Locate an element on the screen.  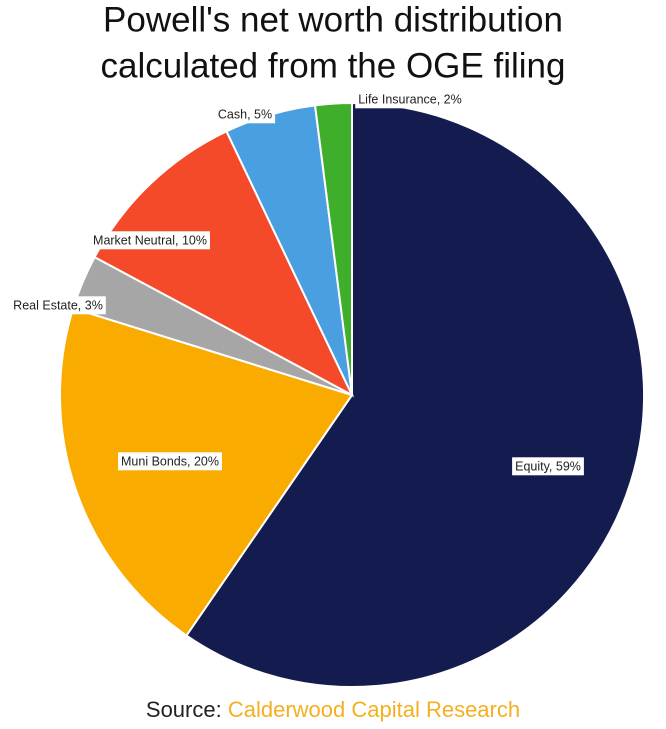
data-label: Real Estate, 3% is located at coordinates (58, 305).